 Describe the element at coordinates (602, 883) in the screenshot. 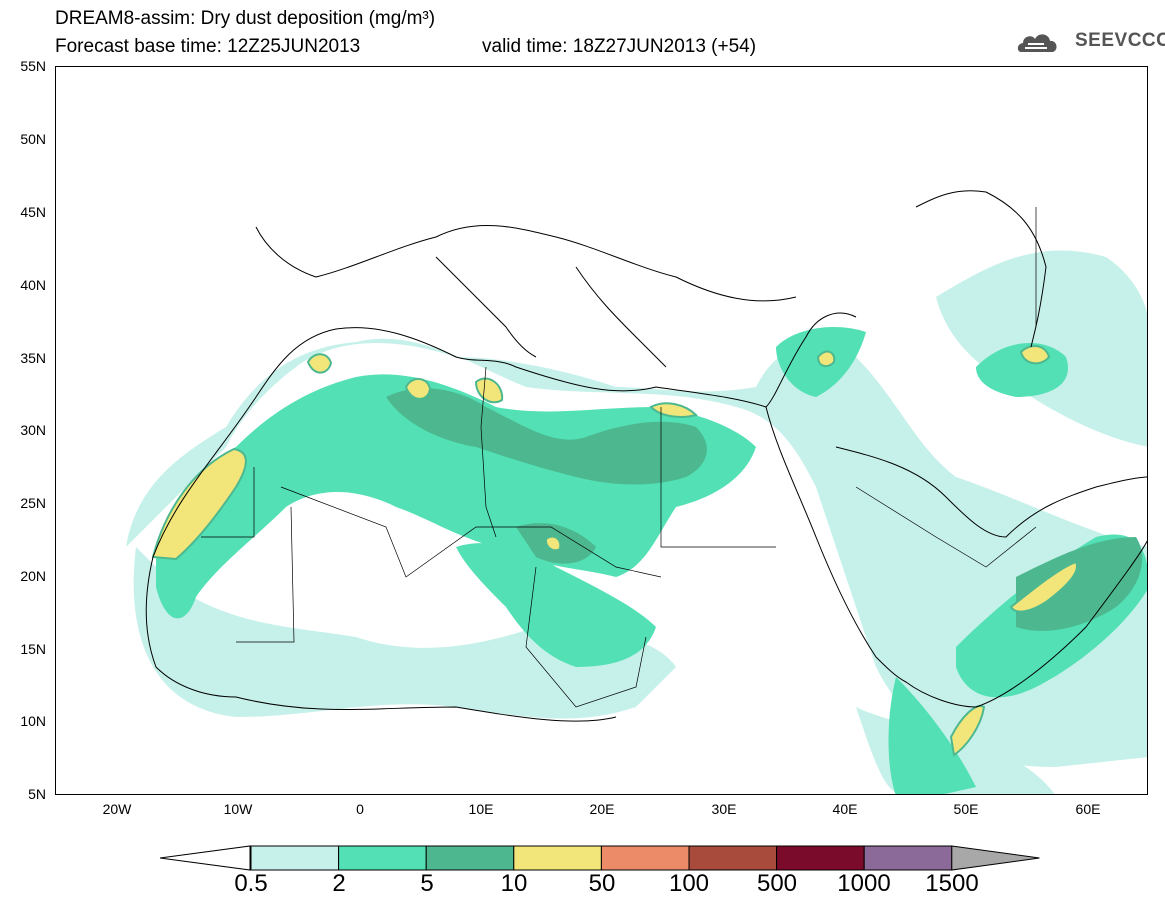

I see `colorbar-label: 50` at that location.